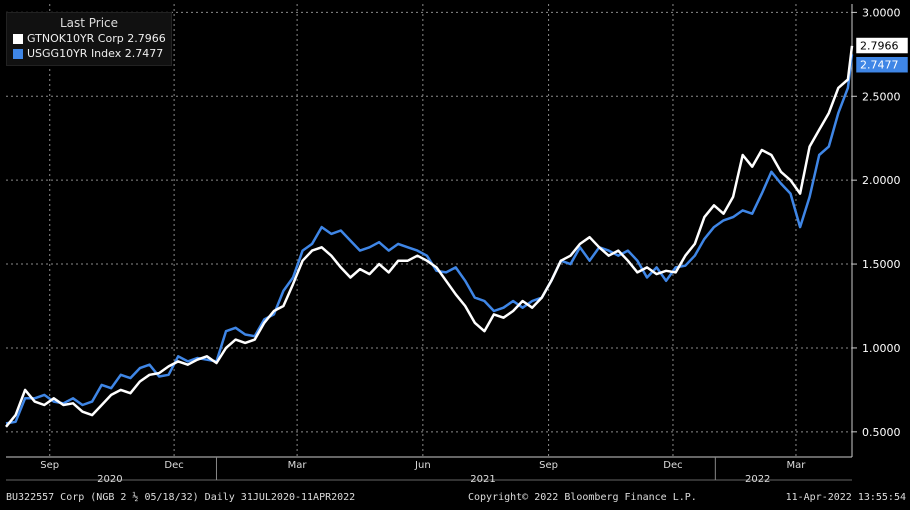 The image size is (910, 510). What do you see at coordinates (881, 264) in the screenshot?
I see `y-tick-label: 1.5000` at bounding box center [881, 264].